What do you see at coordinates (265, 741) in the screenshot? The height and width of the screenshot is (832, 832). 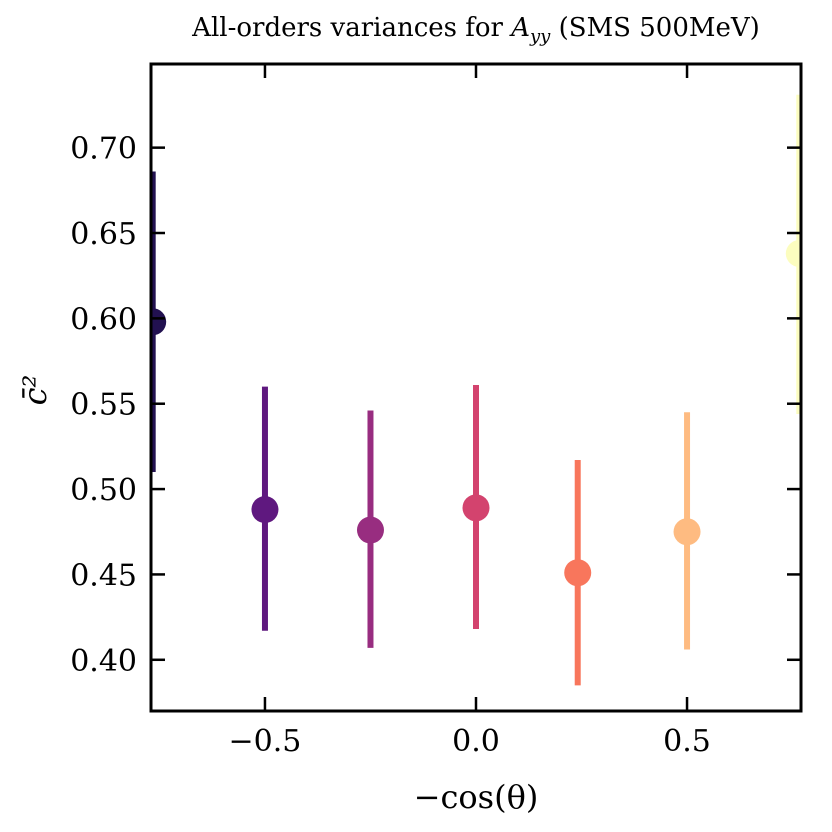 I see `x-tick-label: −0.5` at bounding box center [265, 741].